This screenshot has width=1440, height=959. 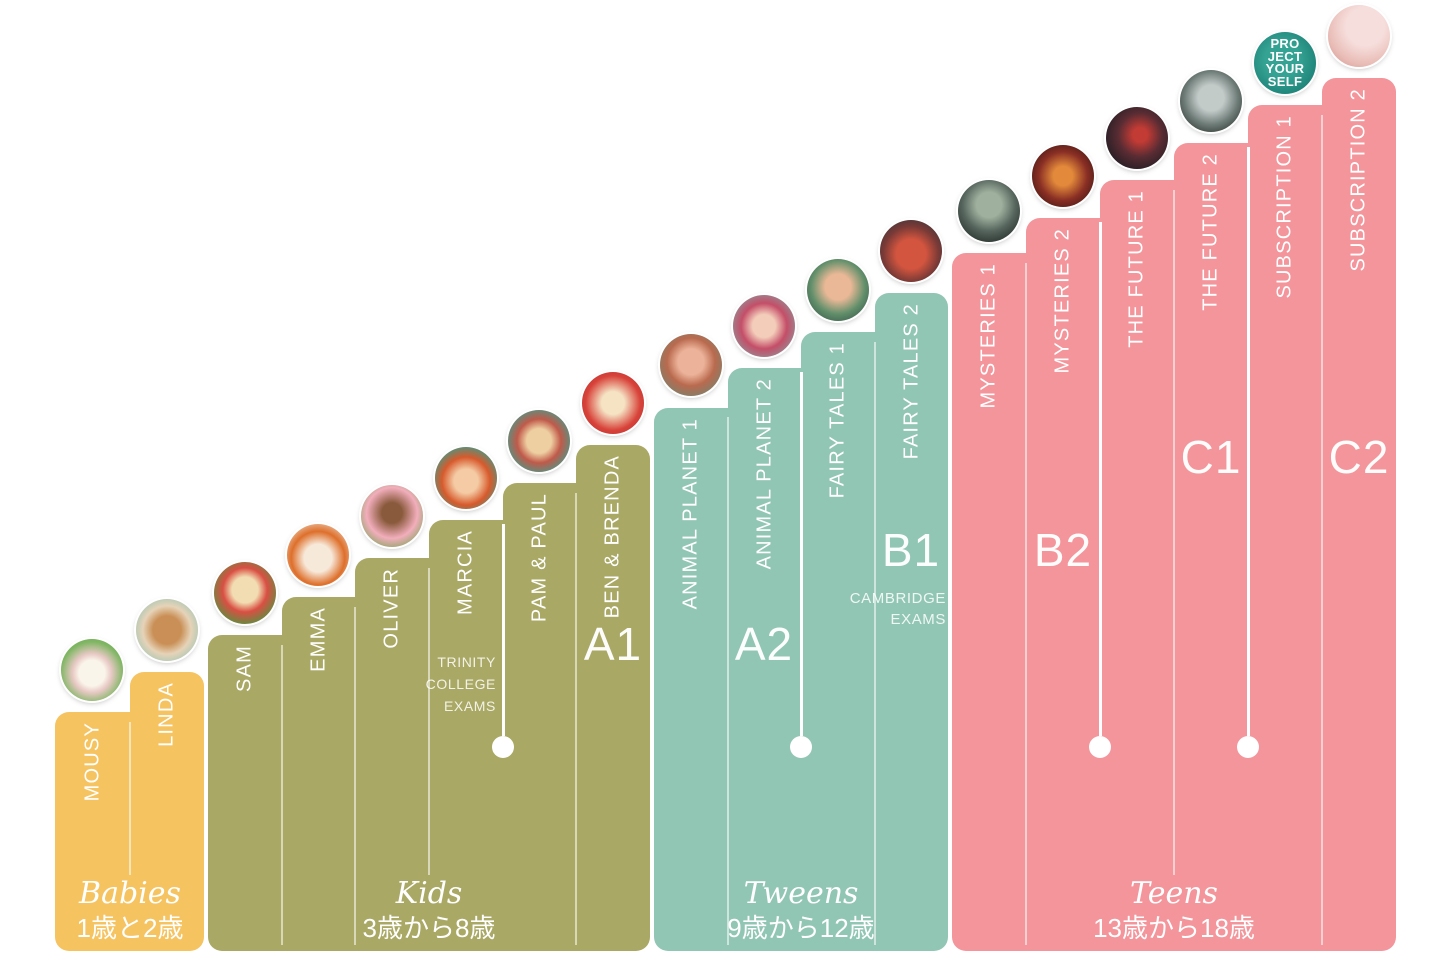 What do you see at coordinates (1063, 584) in the screenshot?
I see `course-bar-mysteries-2: MYSTERIES 2` at bounding box center [1063, 584].